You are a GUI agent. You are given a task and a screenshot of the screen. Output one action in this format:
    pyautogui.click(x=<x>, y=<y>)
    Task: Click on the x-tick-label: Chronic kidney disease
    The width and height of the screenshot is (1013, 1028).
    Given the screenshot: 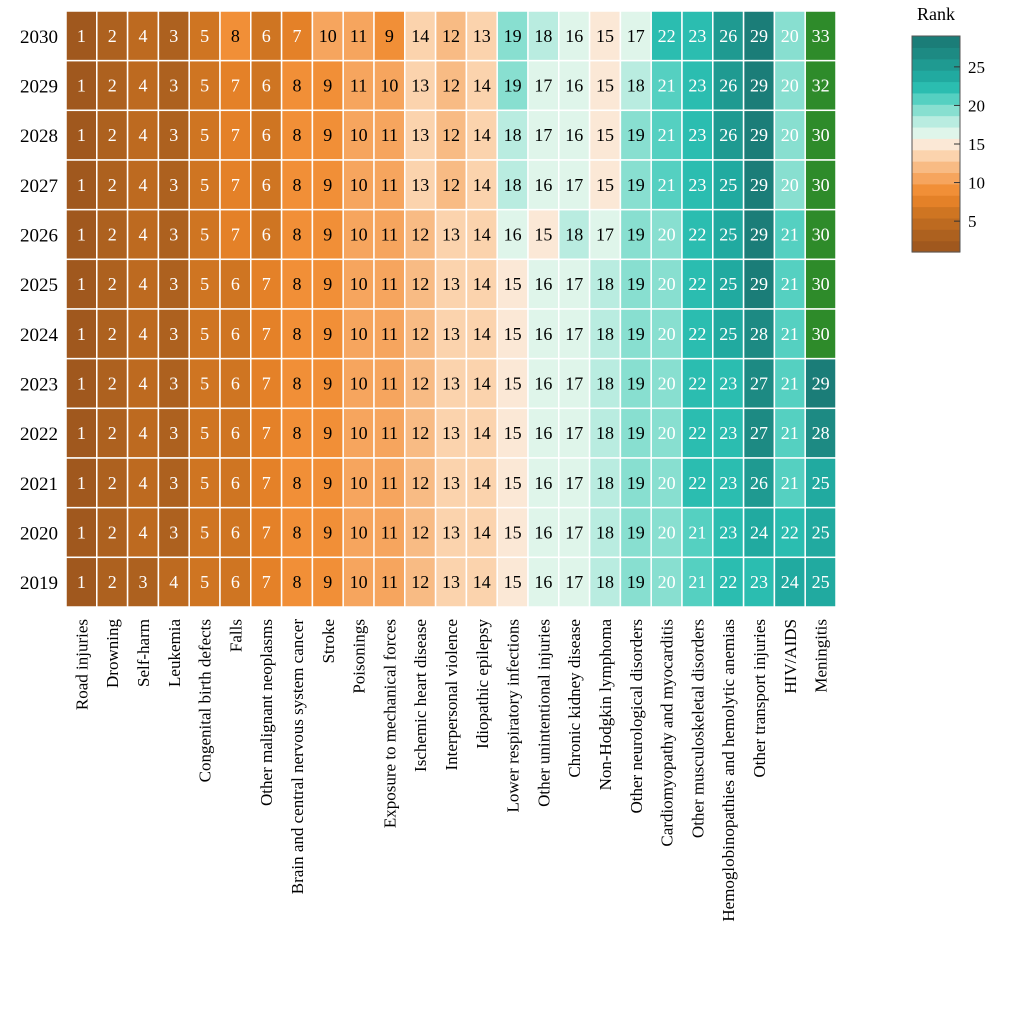 What is the action you would take?
    pyautogui.click(x=574, y=698)
    